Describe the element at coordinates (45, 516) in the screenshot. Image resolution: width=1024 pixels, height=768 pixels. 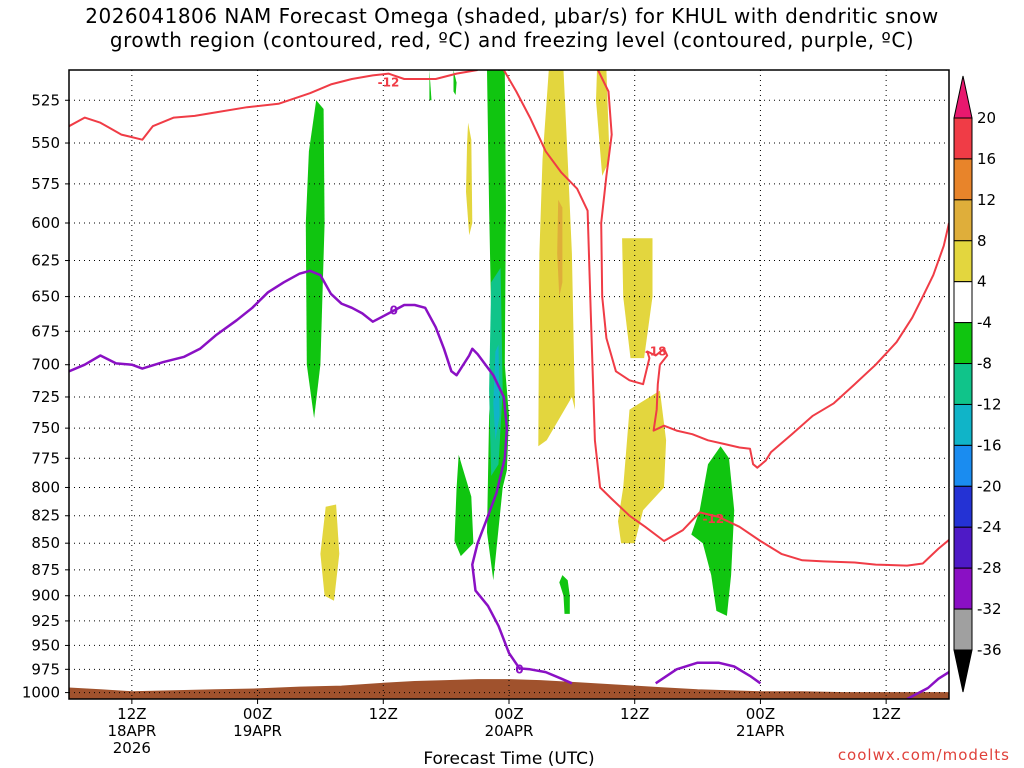
I see `y-tick-label-825: 825` at that location.